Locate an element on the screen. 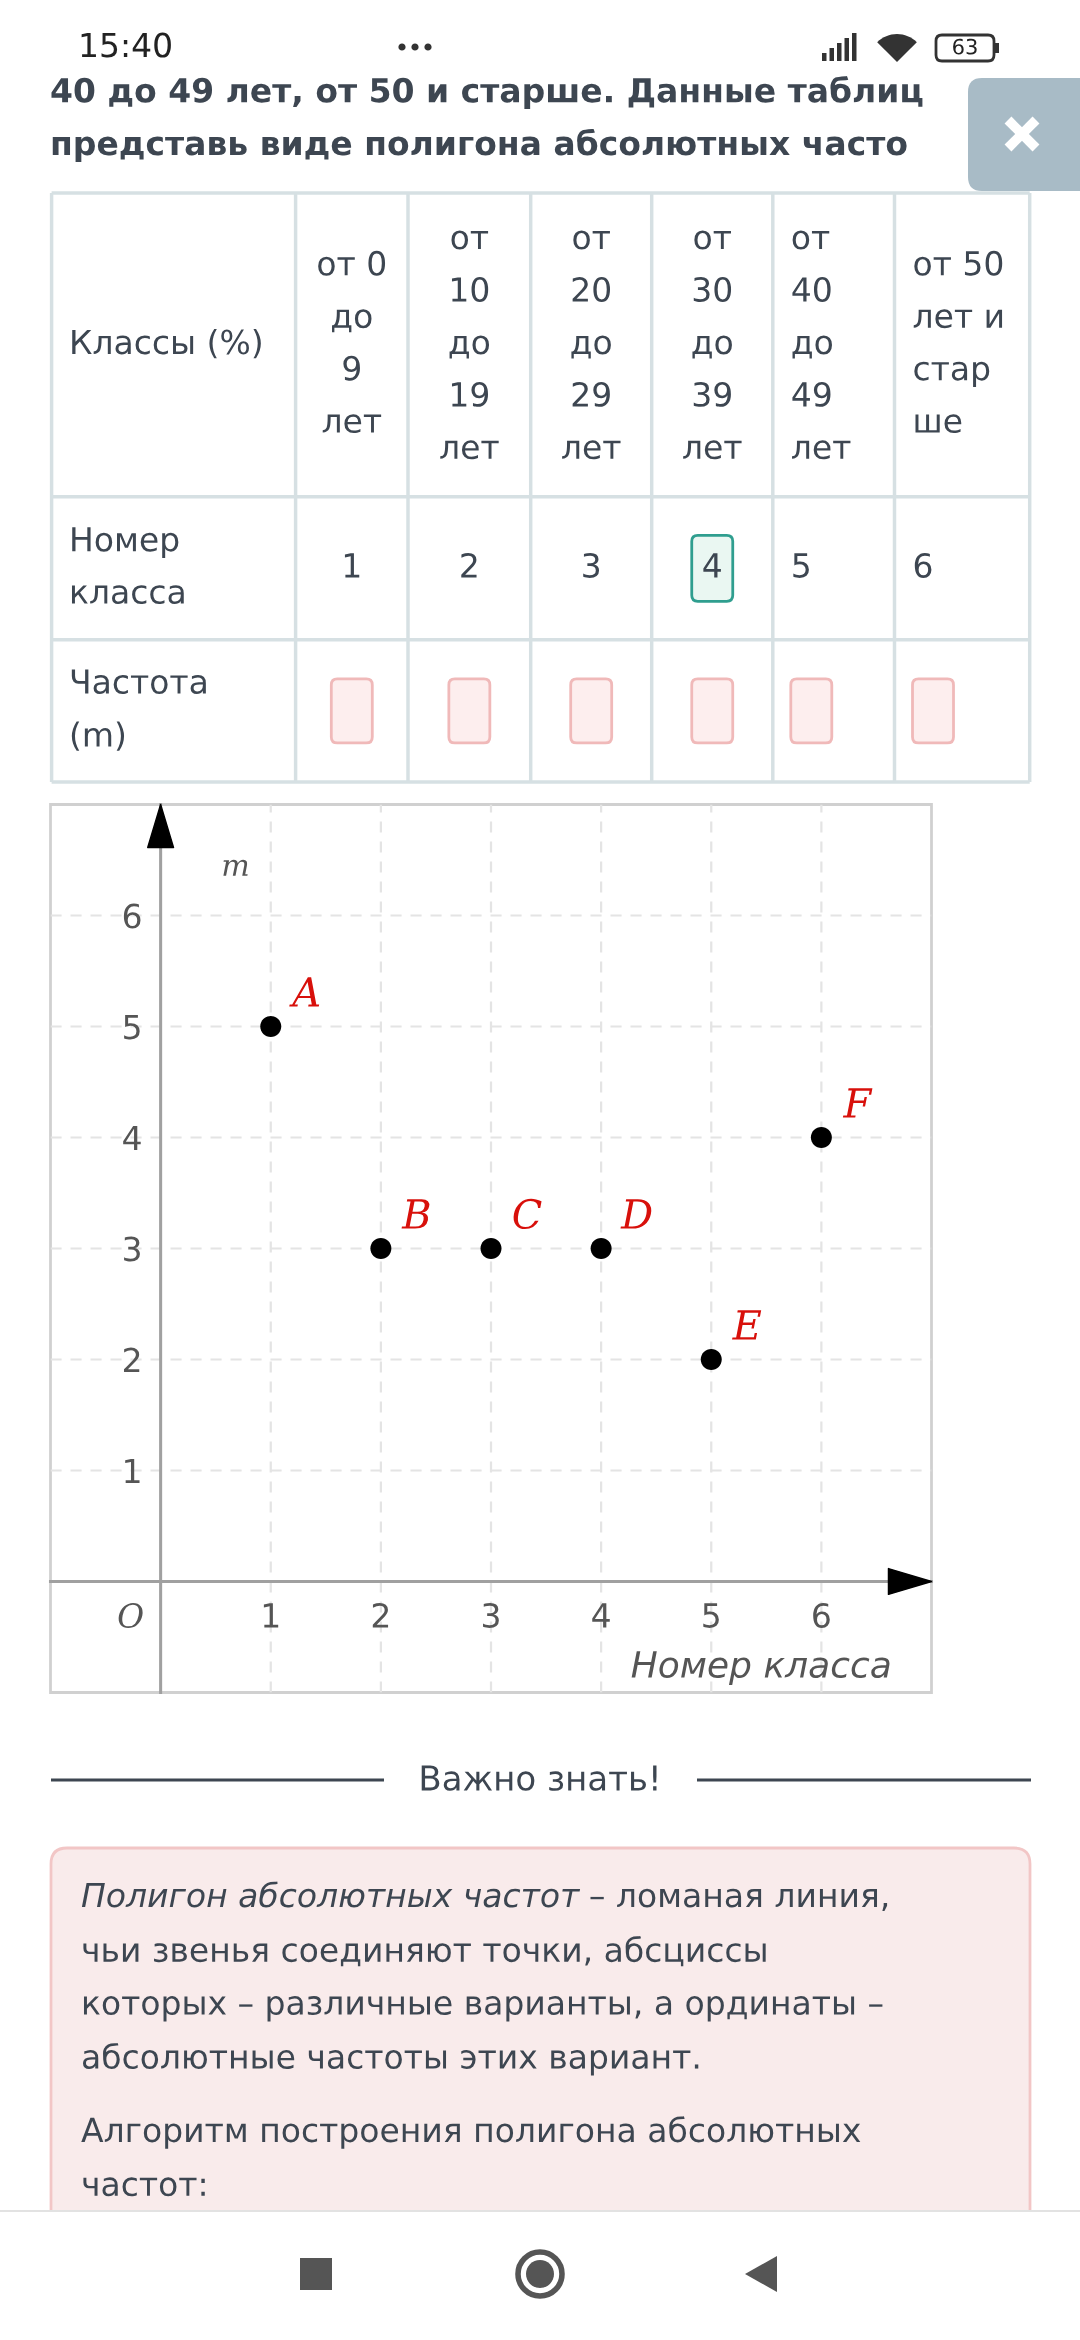  y-tick-label: 4 is located at coordinates (132, 1138).